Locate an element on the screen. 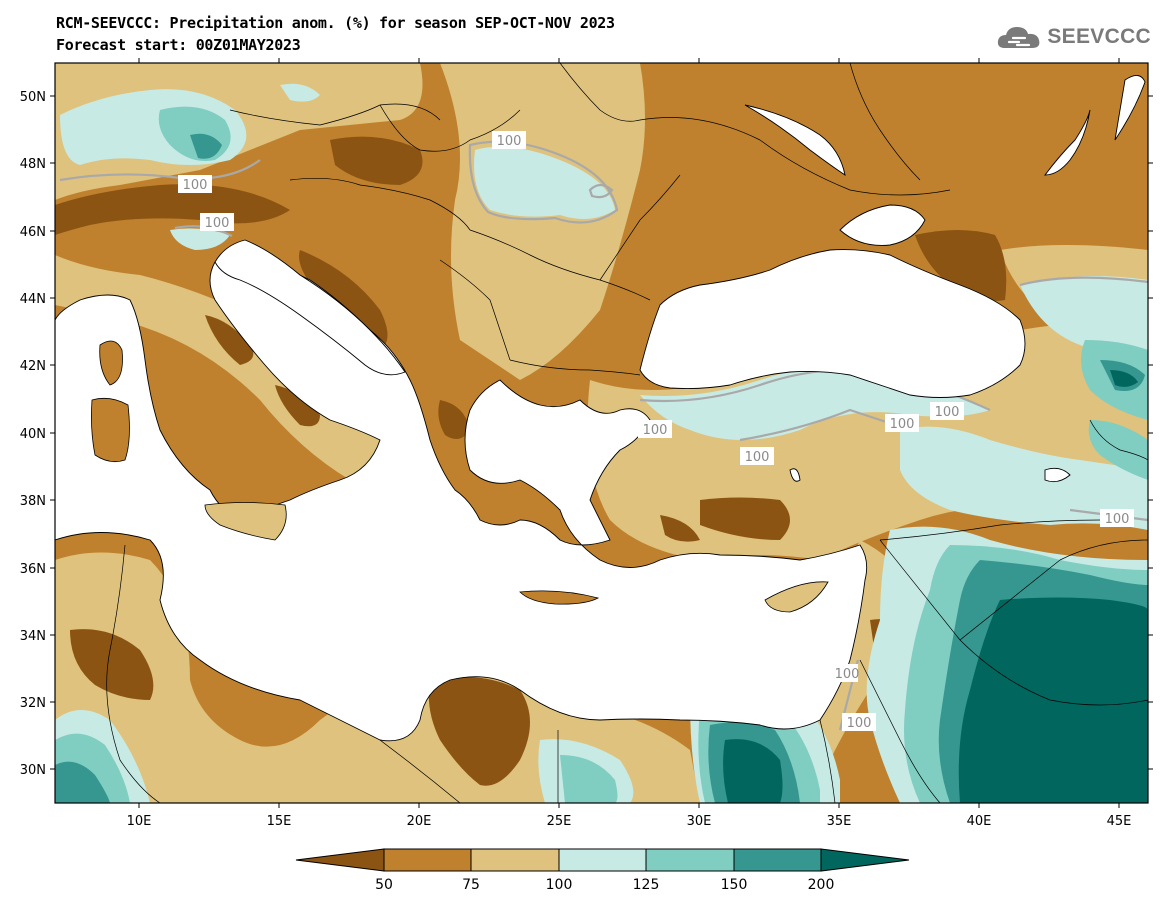  lat-tick-label: 50N is located at coordinates (33, 97).